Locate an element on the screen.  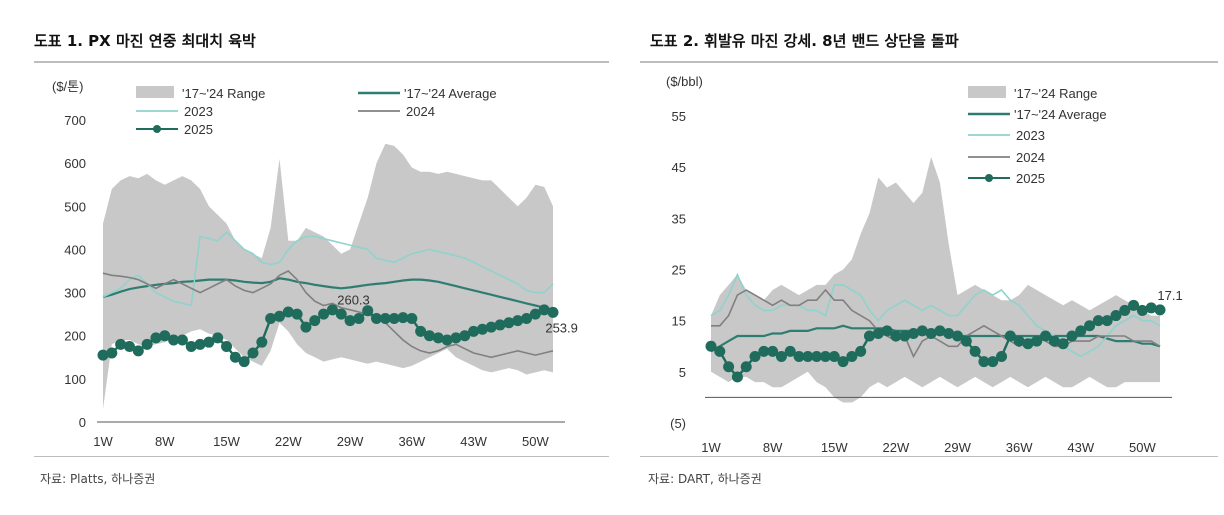
data-label: 253.9 is located at coordinates (561, 327).